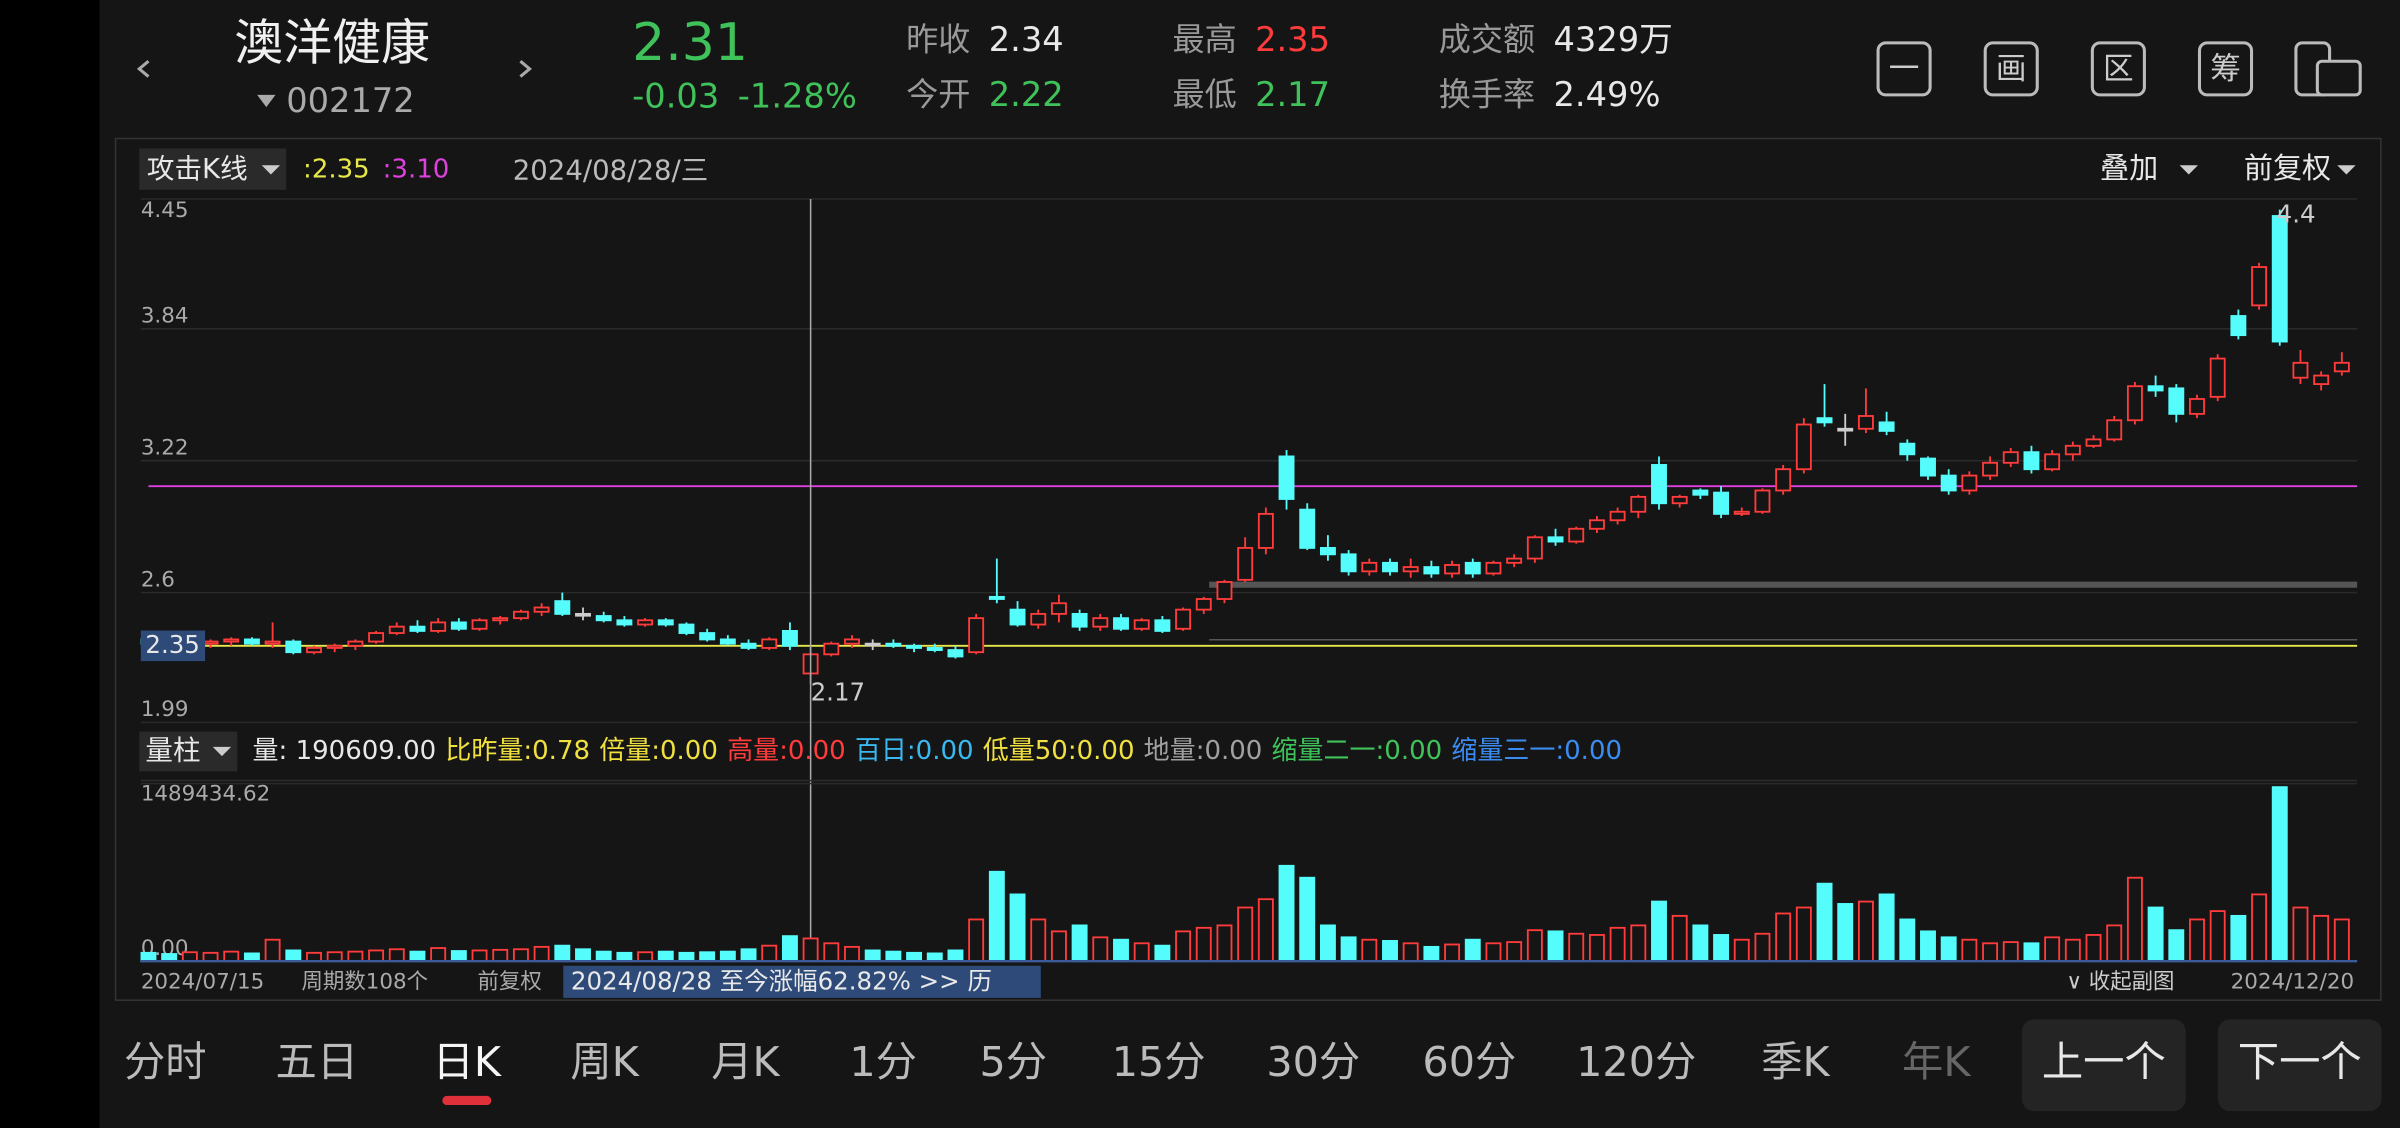  Describe the element at coordinates (517, 751) in the screenshot. I see `volume-indicator: 比昨量:0.78` at that location.